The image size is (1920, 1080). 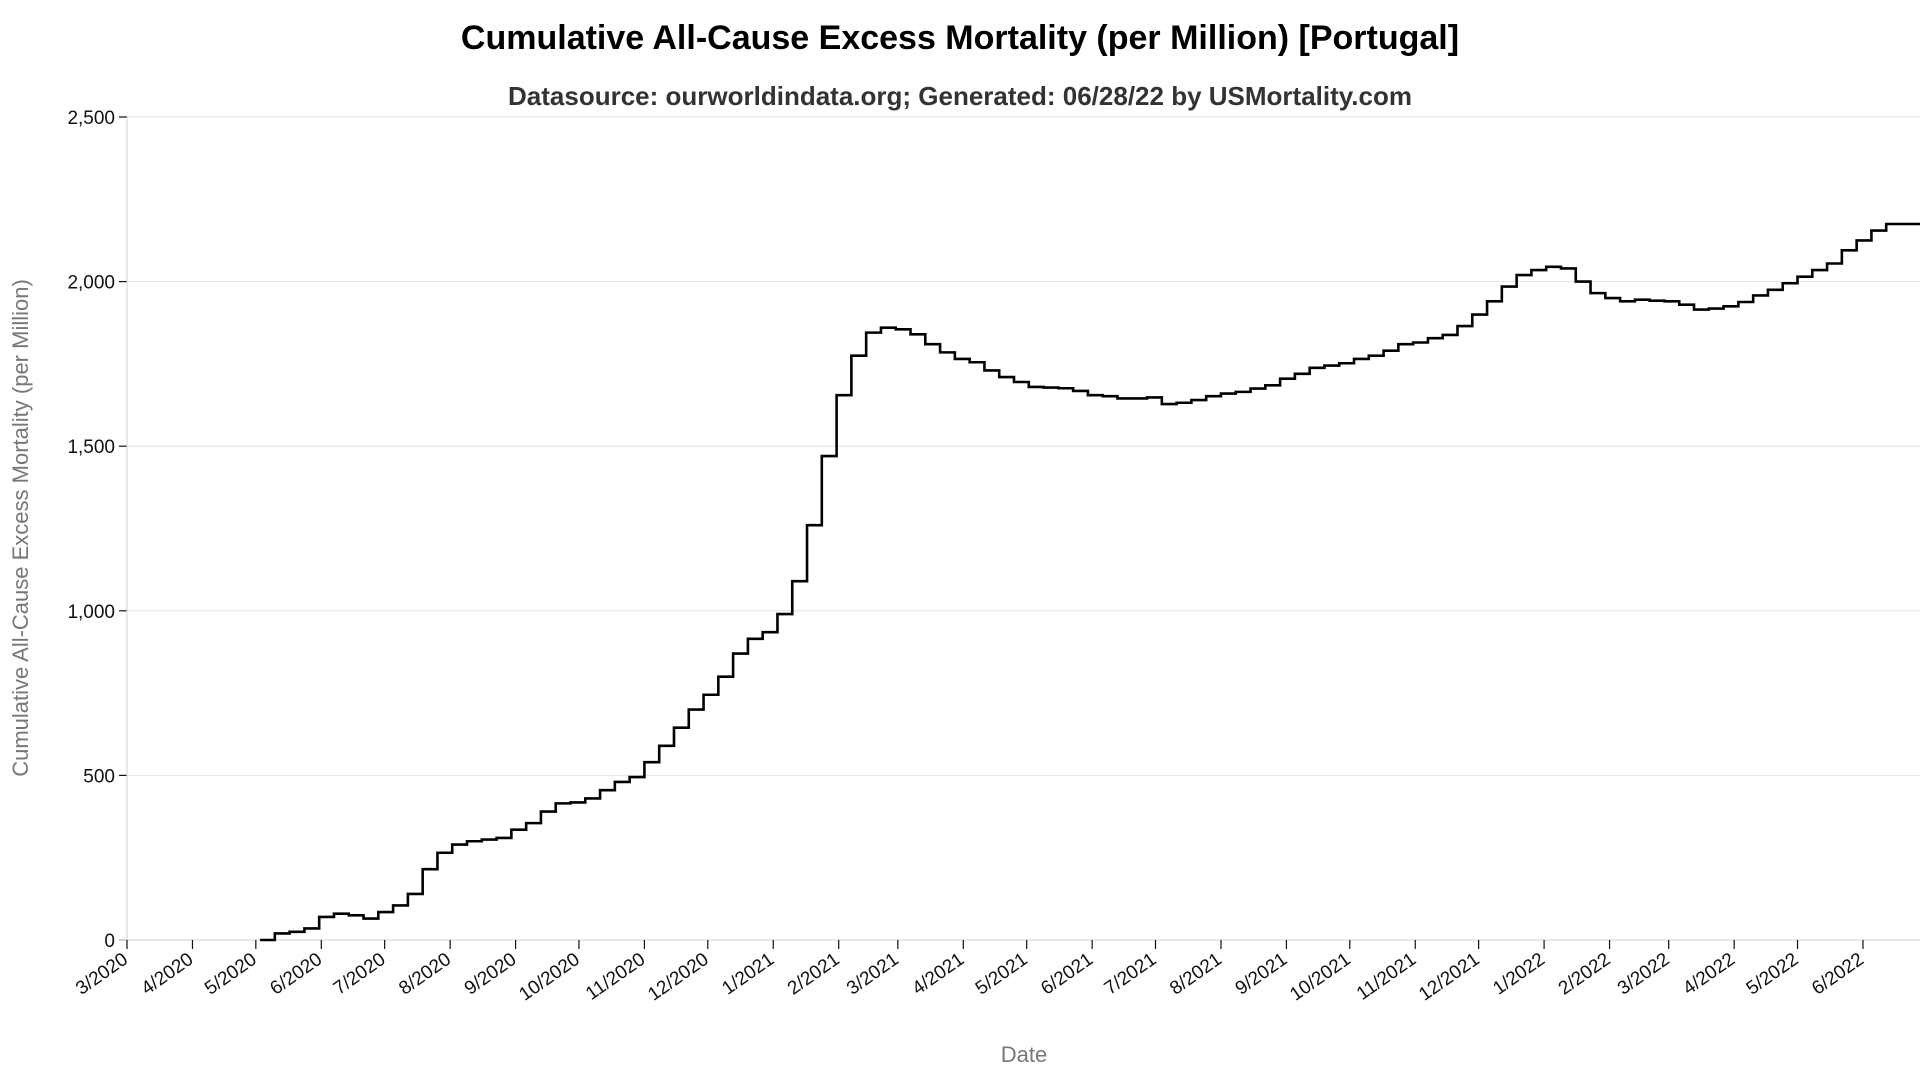 I want to click on x-tick-label: 11/2020, so click(x=615, y=977).